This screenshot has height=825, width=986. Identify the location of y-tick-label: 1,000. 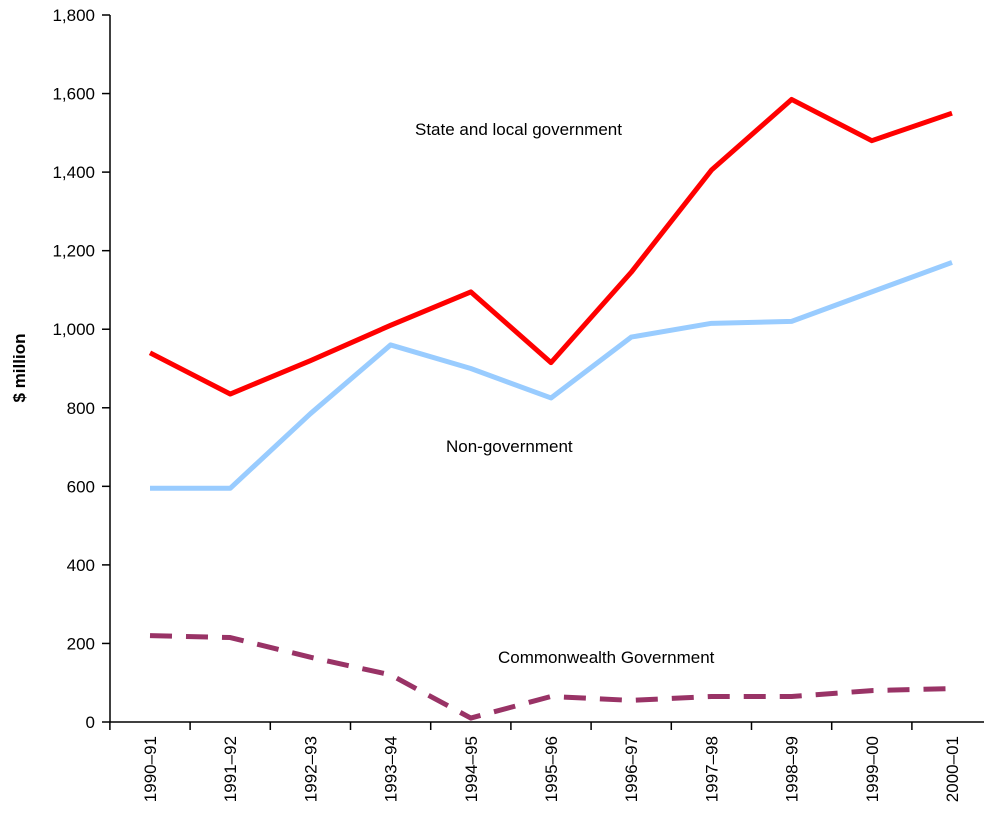
(73, 329).